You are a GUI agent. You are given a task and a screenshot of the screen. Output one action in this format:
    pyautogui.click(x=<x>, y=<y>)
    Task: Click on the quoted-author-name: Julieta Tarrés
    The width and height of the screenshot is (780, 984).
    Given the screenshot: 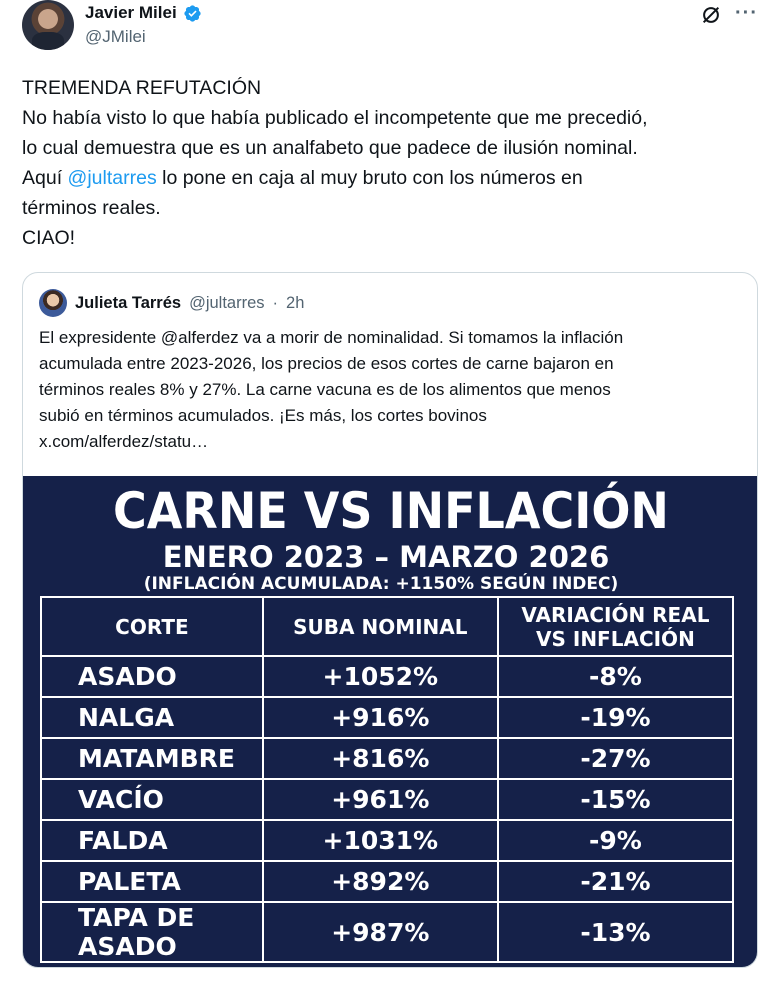 What is the action you would take?
    pyautogui.click(x=128, y=302)
    